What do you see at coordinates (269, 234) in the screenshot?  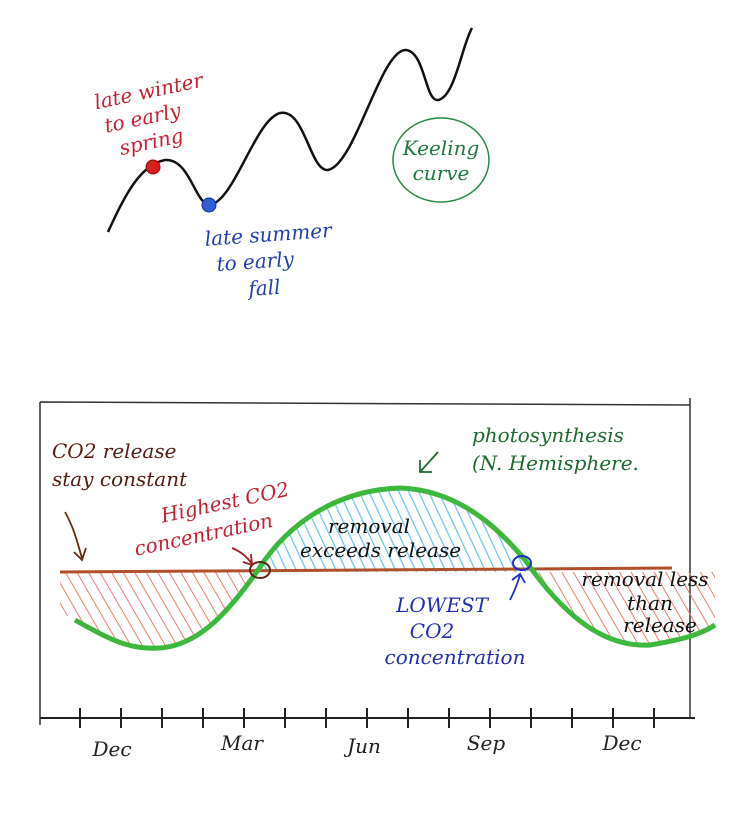 I see `summer-line: late summer` at bounding box center [269, 234].